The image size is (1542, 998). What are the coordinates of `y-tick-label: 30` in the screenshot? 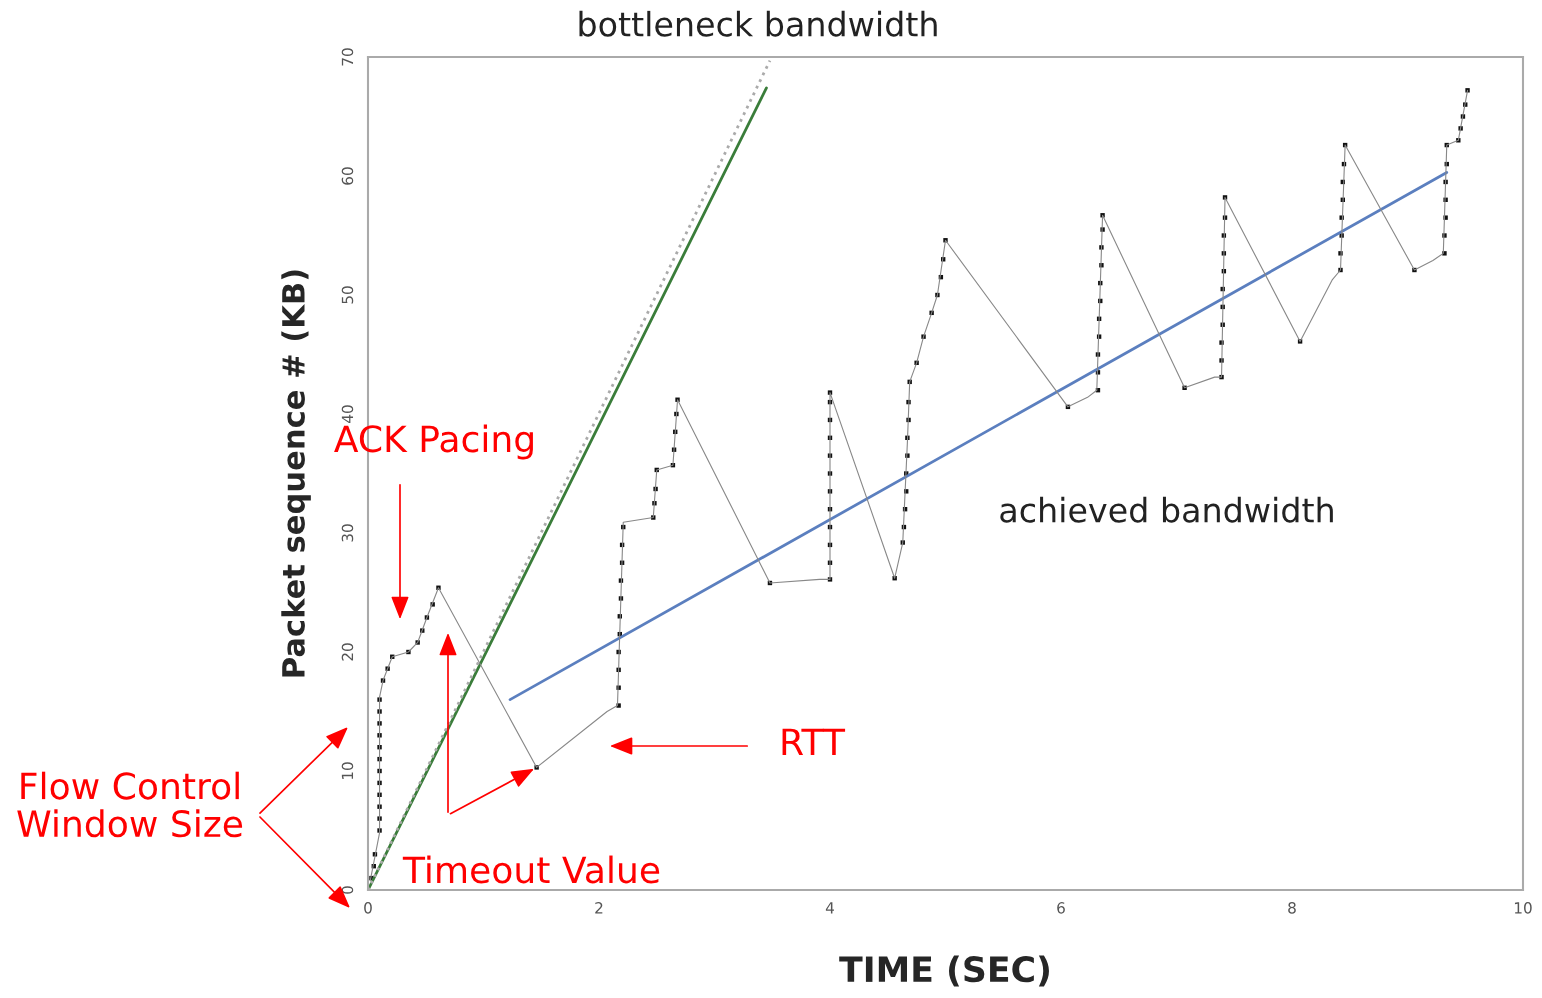 It's located at (347, 533).